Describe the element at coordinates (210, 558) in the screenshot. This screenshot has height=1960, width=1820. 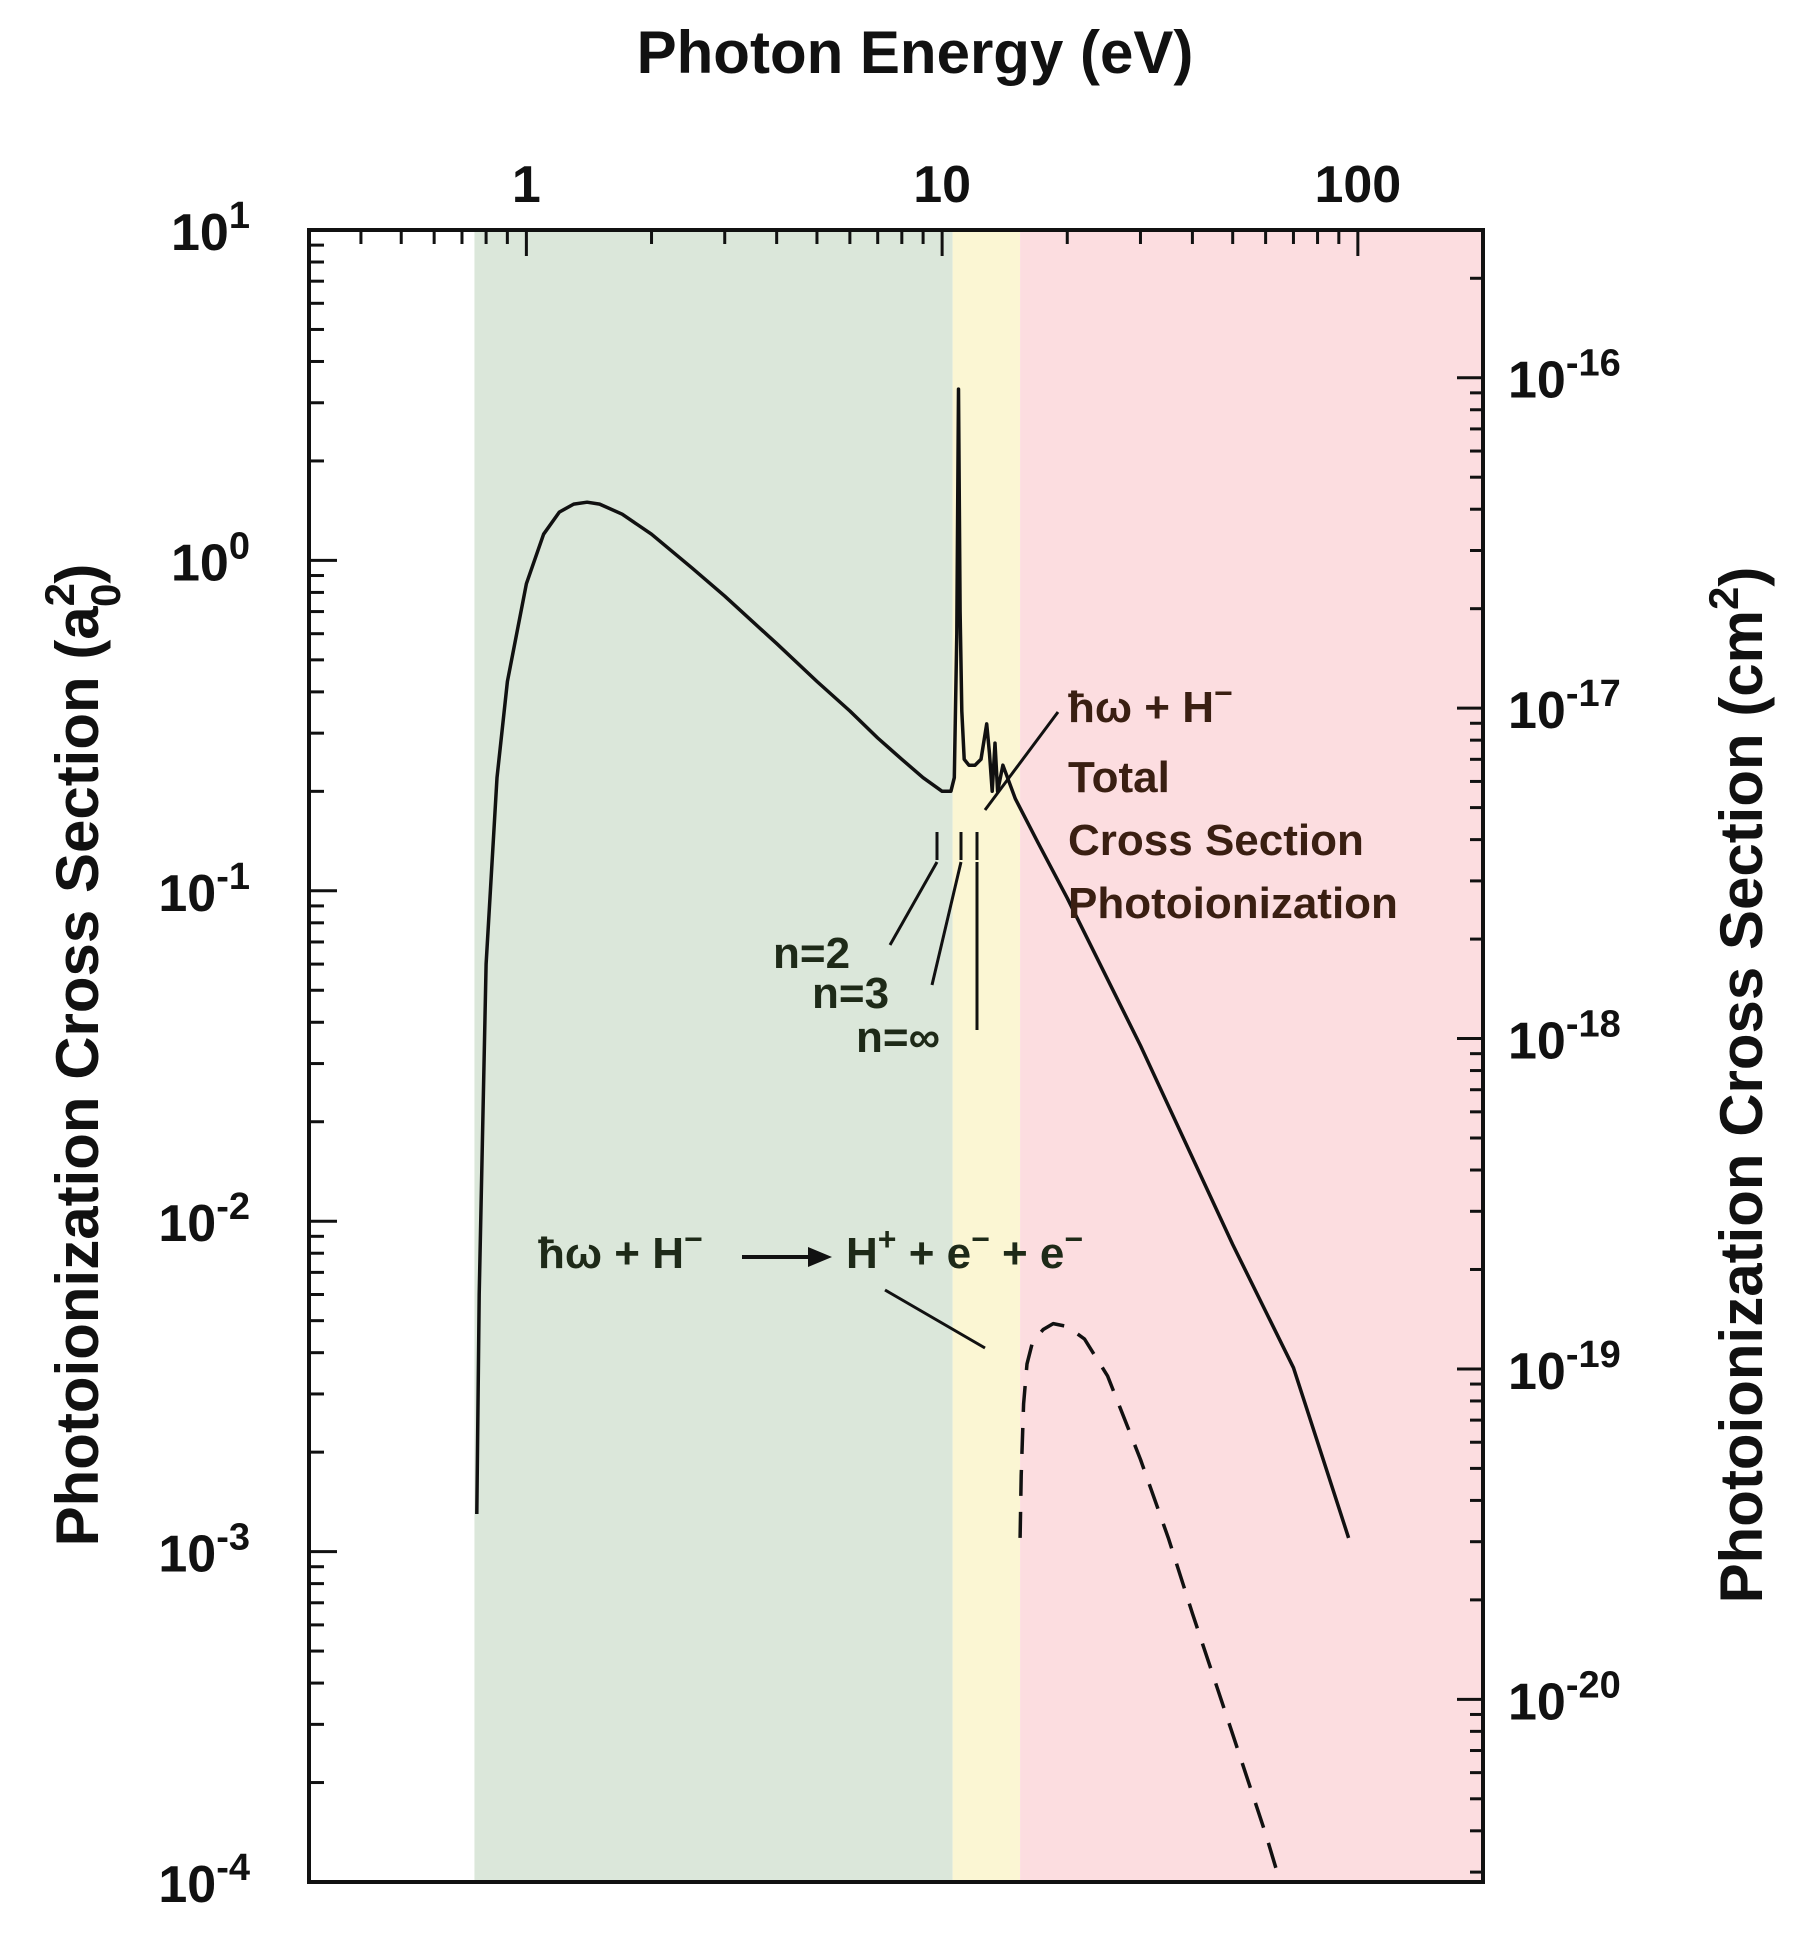
I see `y-left-tick-label: 10⁰` at that location.